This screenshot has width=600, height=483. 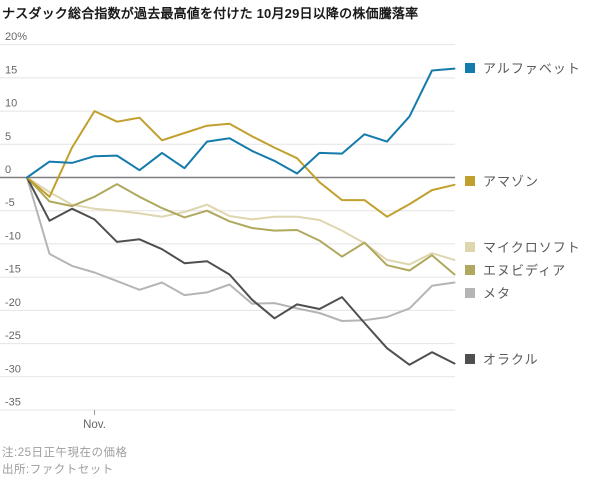 I want to click on legend-swatch-microsoft, so click(x=470, y=246).